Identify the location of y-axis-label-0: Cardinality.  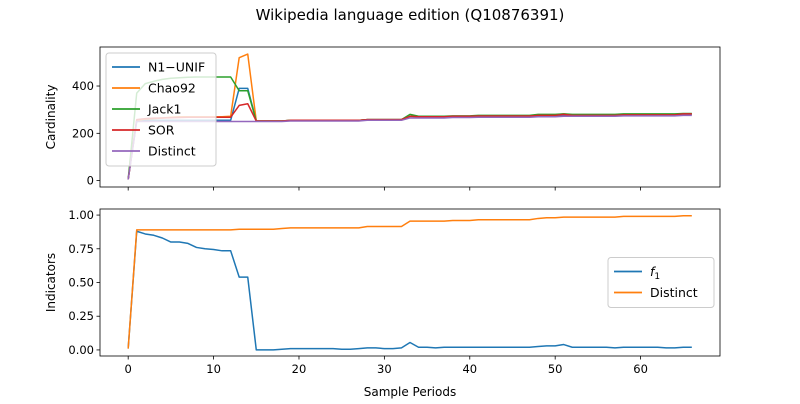
(51, 117).